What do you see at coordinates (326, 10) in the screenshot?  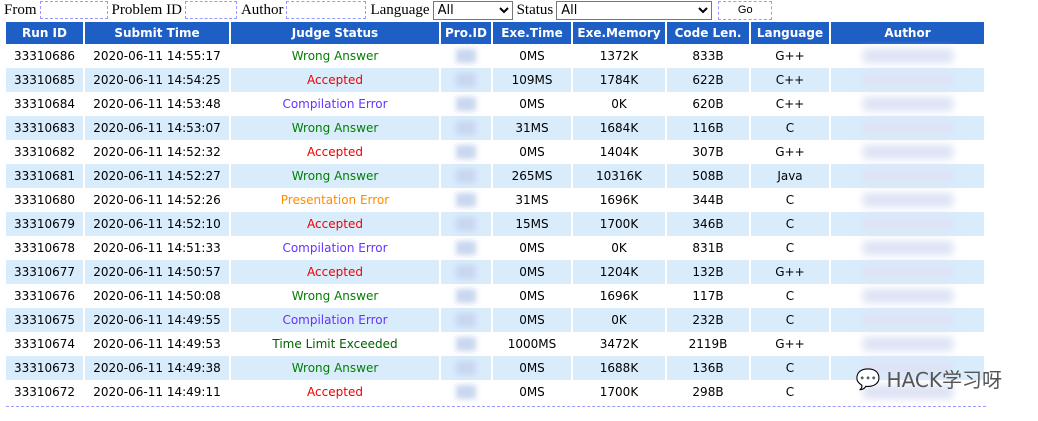 I see `author-input` at bounding box center [326, 10].